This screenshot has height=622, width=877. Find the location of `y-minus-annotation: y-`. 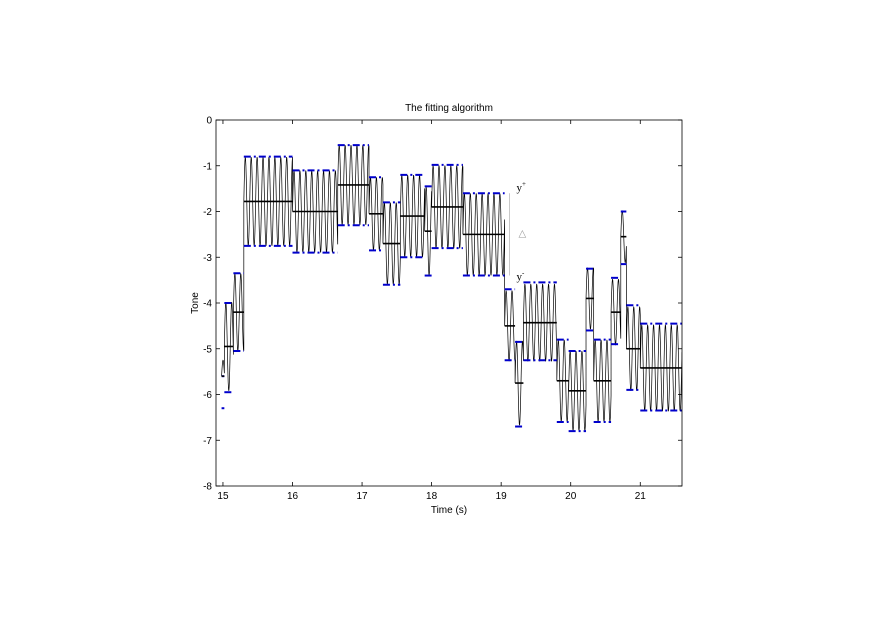

y-minus-annotation: y- is located at coordinates (520, 276).